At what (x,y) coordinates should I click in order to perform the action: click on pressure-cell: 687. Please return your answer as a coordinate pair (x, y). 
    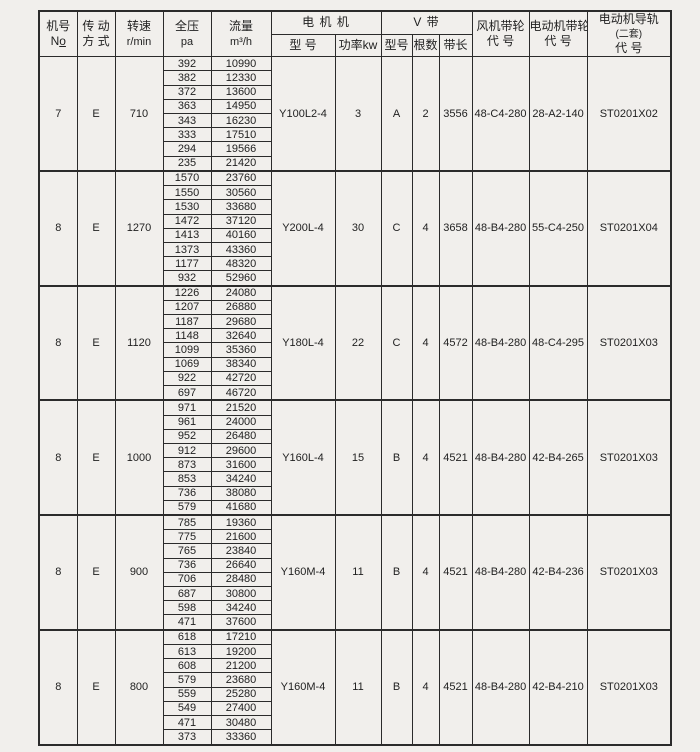
    Looking at the image, I should click on (187, 594).